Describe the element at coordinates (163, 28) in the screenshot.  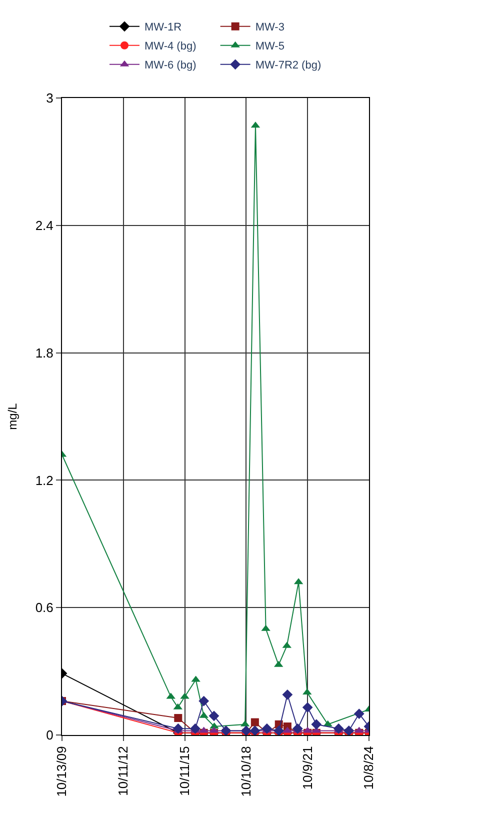
I see `legend-label: MW-1R` at that location.